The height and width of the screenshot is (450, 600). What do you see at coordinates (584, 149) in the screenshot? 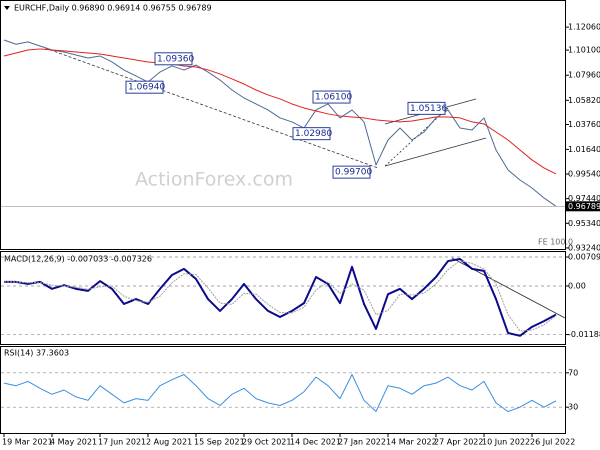
I see `y-tick-label: 1.01640` at bounding box center [584, 149].